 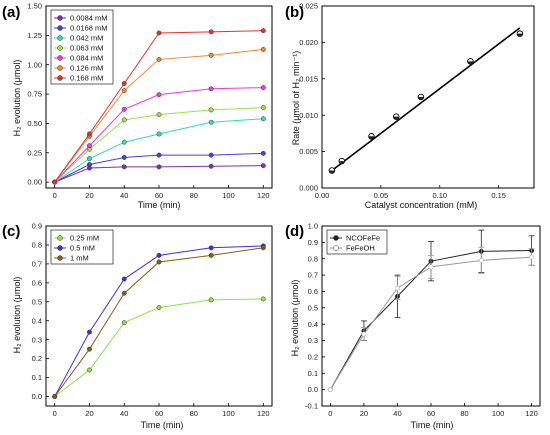 I want to click on panel-b-ylabel: Rate (μmol of H₂ min⁻¹), so click(x=296, y=98).